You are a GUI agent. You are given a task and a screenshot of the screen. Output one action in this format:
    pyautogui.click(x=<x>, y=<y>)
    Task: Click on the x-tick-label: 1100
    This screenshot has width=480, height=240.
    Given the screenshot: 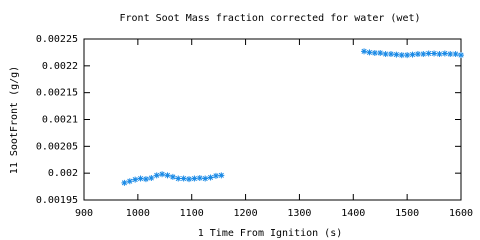 What is the action you would take?
    pyautogui.click(x=192, y=213)
    